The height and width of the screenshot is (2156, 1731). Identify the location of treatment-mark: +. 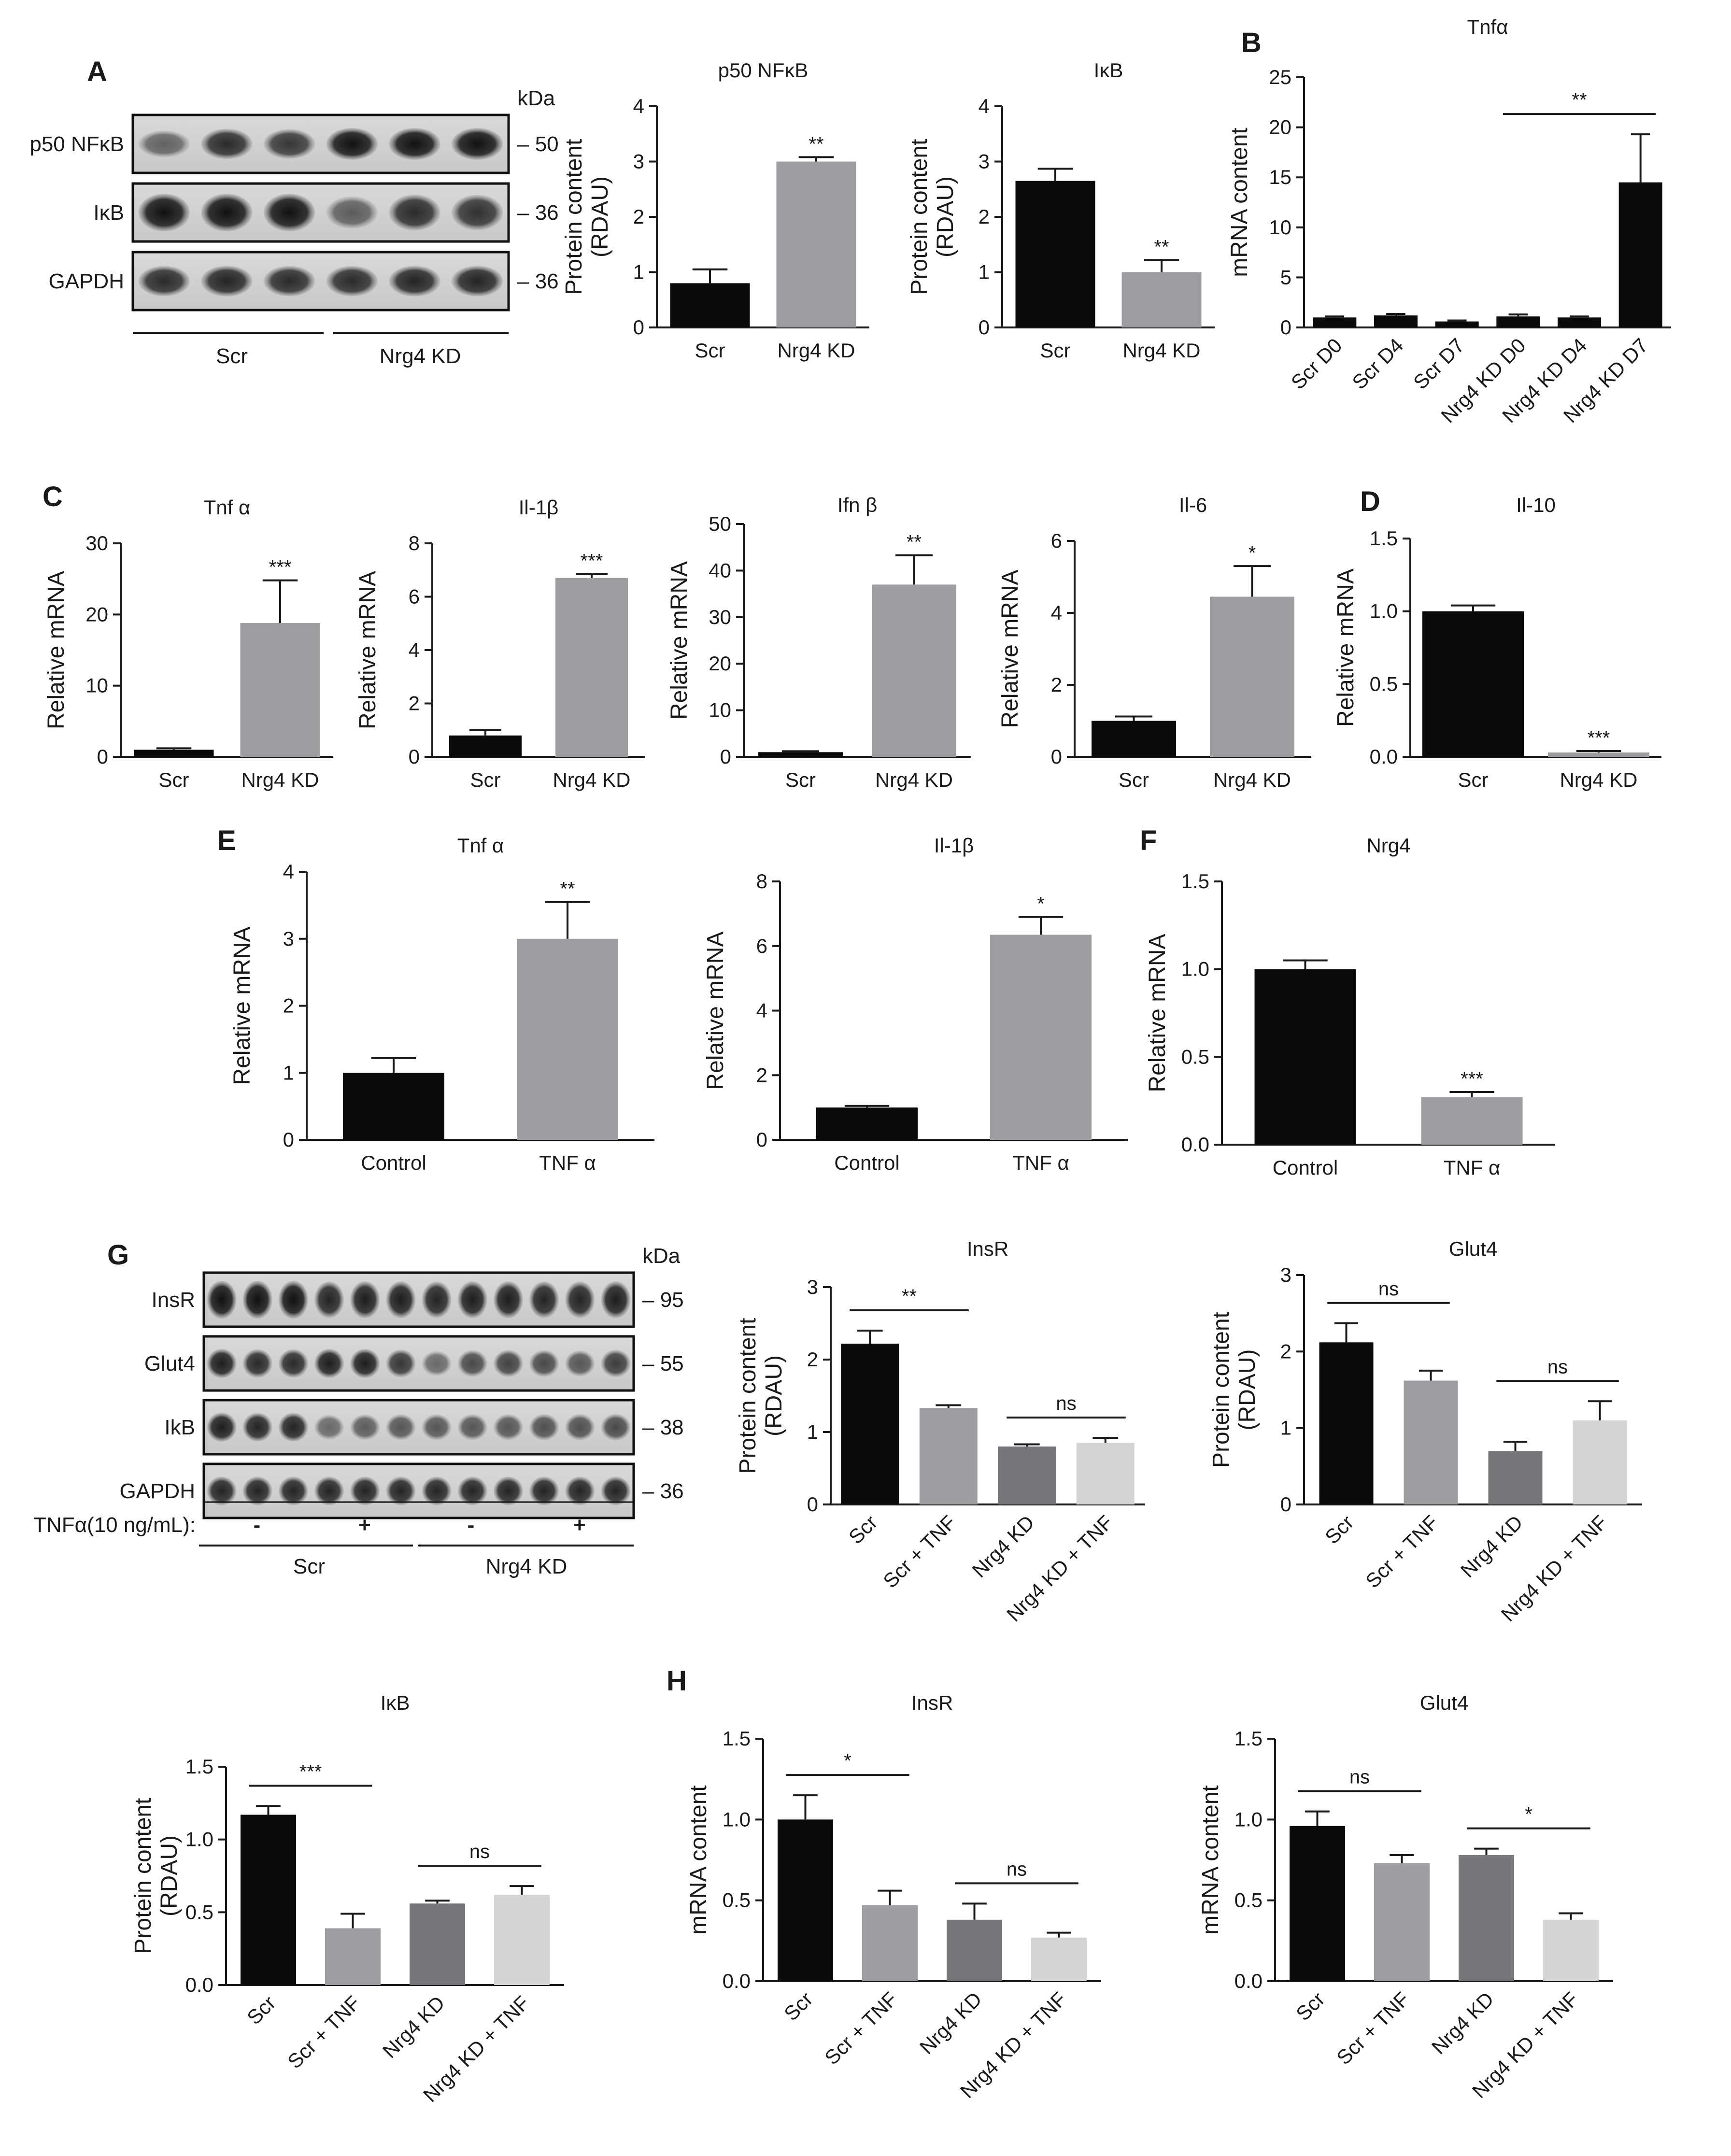
(579, 1525).